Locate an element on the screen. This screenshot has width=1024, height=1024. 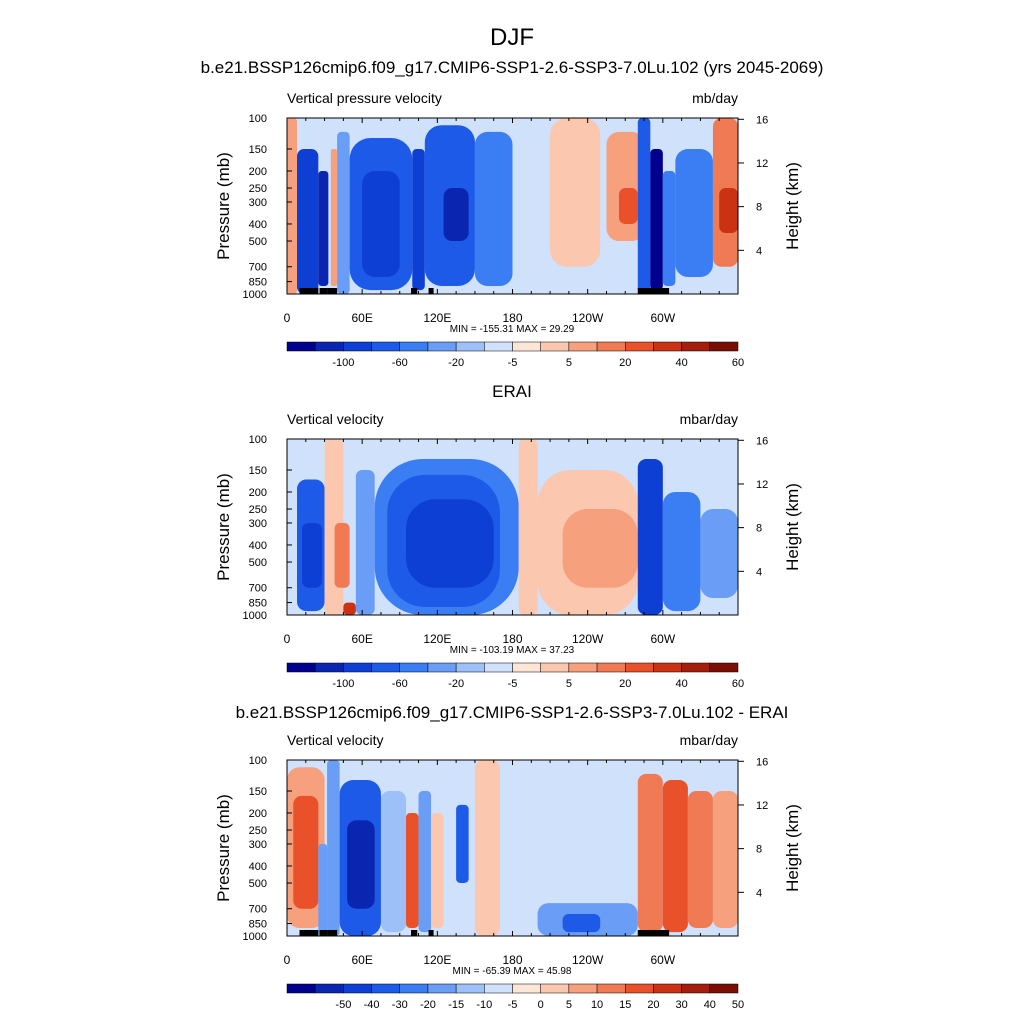
y-tick-label: 250 is located at coordinates (258, 189).